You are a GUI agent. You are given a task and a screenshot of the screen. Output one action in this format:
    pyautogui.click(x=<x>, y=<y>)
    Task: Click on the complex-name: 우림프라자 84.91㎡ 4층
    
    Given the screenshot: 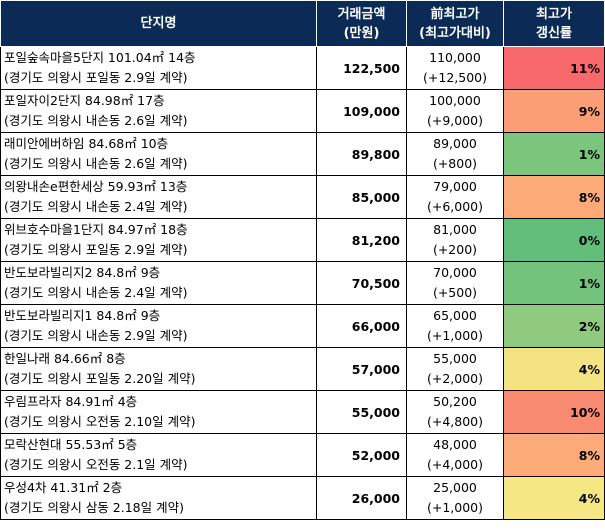 What is the action you would take?
    pyautogui.click(x=71, y=401)
    